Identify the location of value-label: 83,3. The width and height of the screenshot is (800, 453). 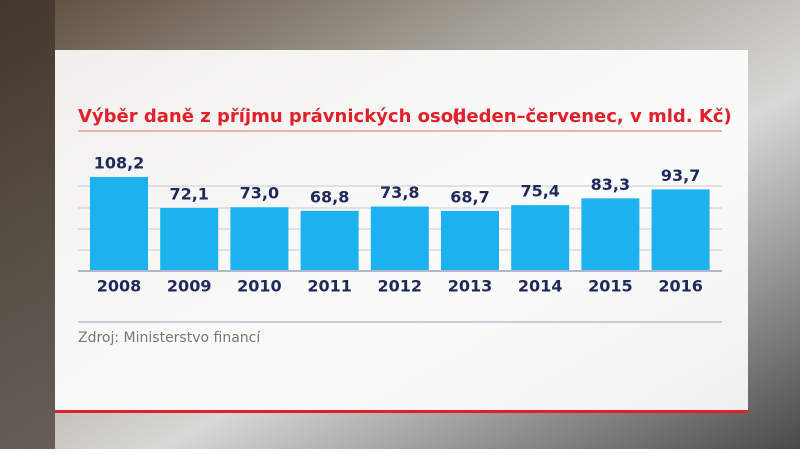
(610, 184).